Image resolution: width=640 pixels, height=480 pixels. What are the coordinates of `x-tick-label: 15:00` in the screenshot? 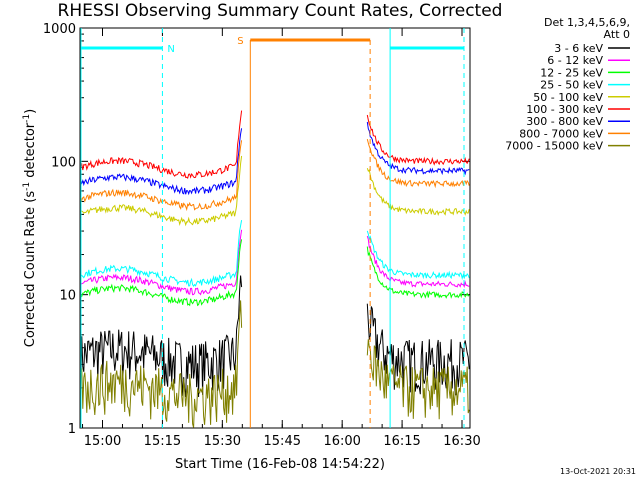 It's located at (102, 441).